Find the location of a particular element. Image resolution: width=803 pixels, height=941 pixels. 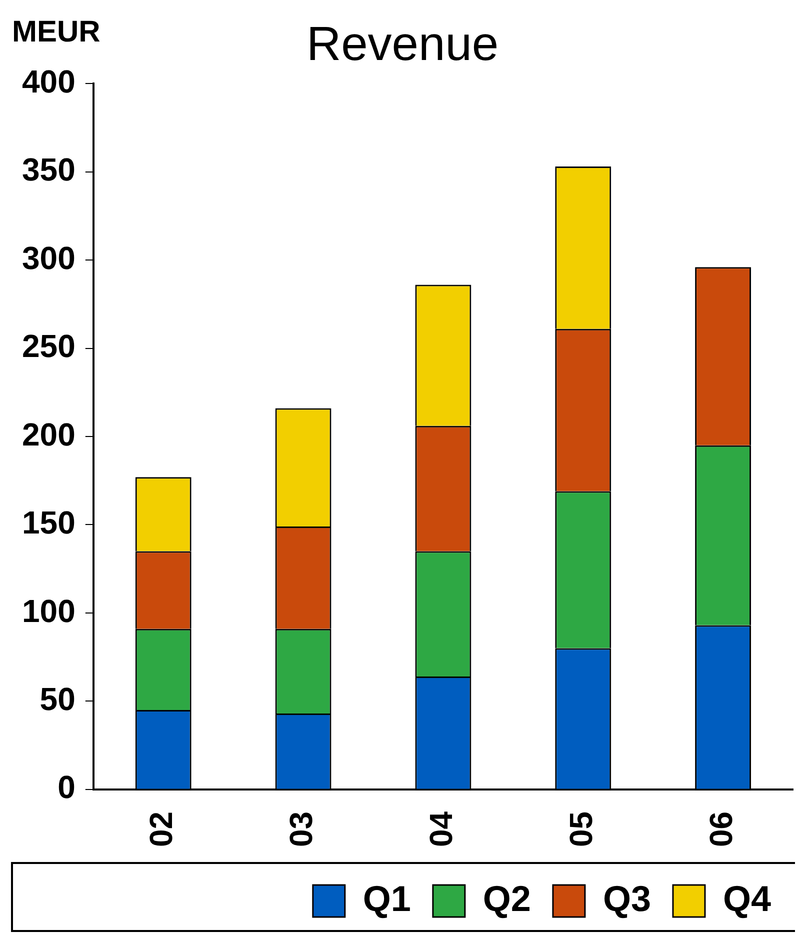

y-tick-label: 350 is located at coordinates (49, 170).